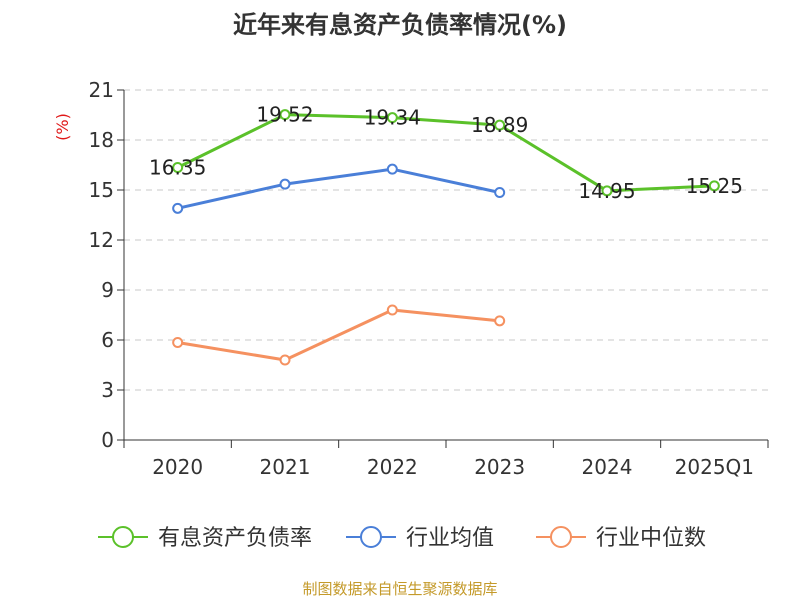 This screenshot has height=600, width=800. Describe the element at coordinates (62, 127) in the screenshot. I see `y-axis-unit: (%)` at that location.